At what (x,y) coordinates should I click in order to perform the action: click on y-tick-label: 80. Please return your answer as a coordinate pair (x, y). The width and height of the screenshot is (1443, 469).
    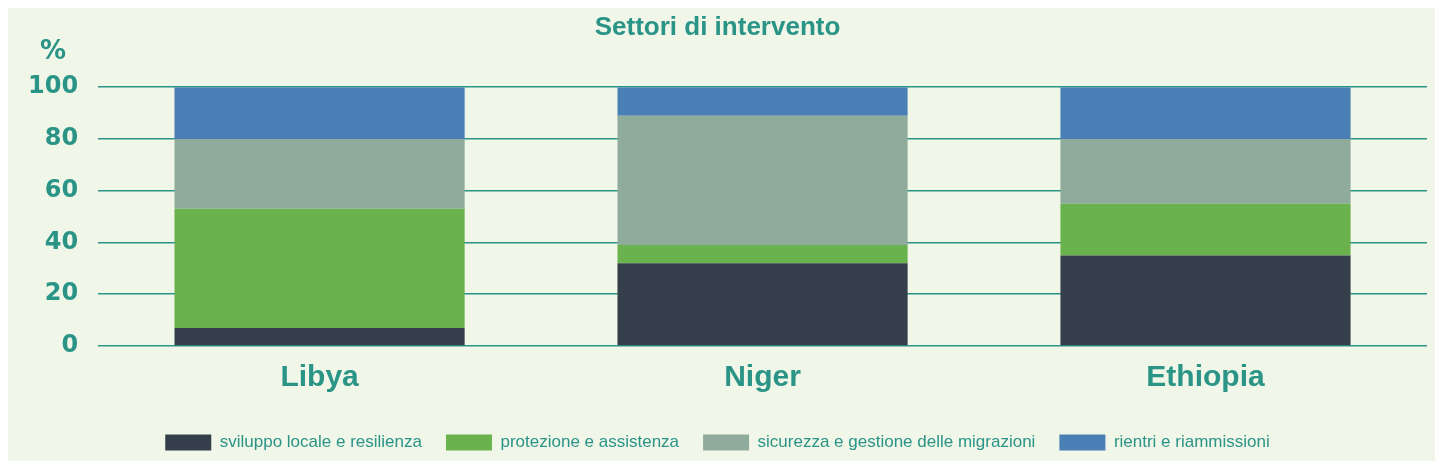
    Looking at the image, I should click on (61, 137).